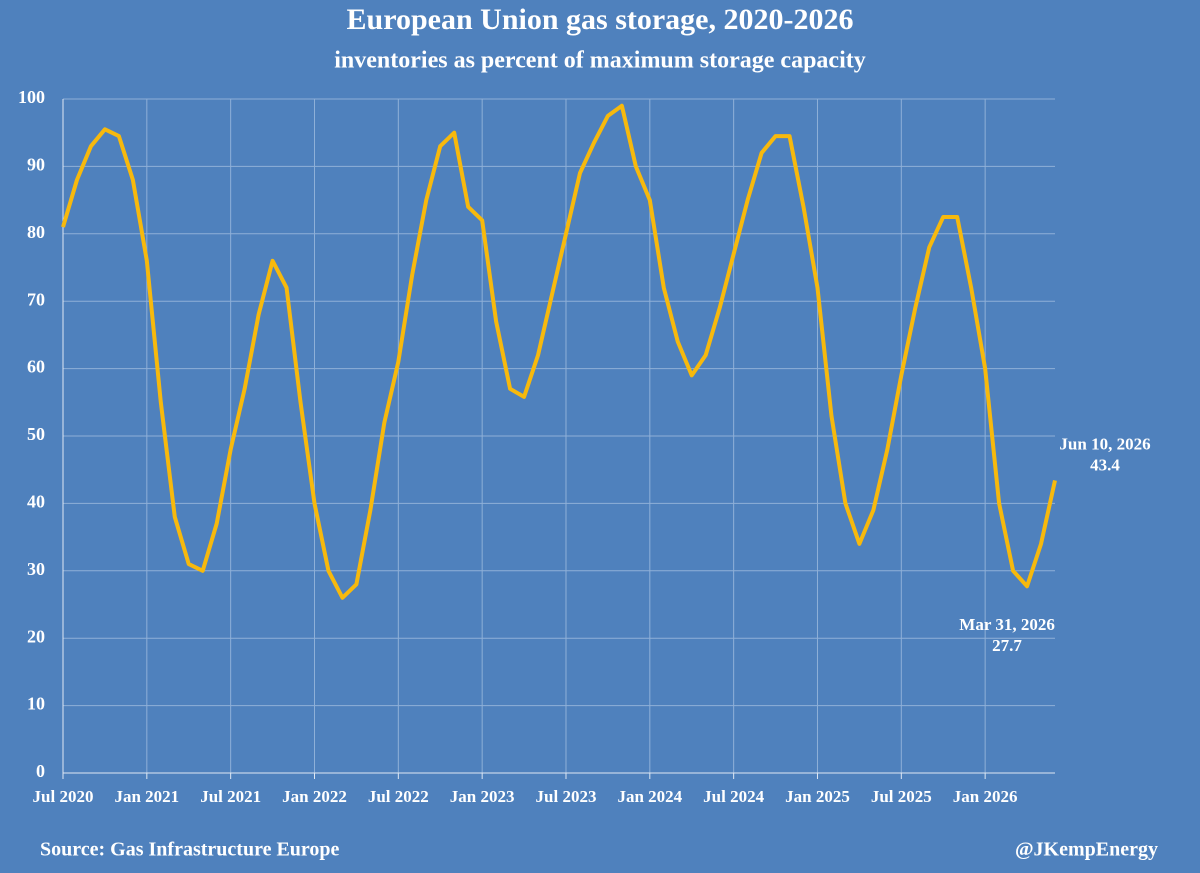 Image resolution: width=1200 pixels, height=873 pixels. What do you see at coordinates (649, 796) in the screenshot?
I see `x-tick-label: Jan 2024` at bounding box center [649, 796].